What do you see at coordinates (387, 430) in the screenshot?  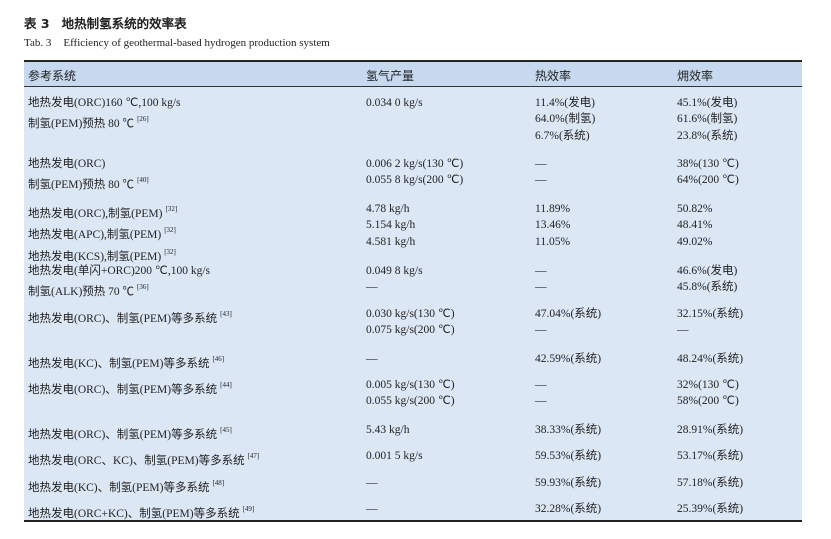 I see `hydrogen-output-cell: 5.43 kg/h` at bounding box center [387, 430].